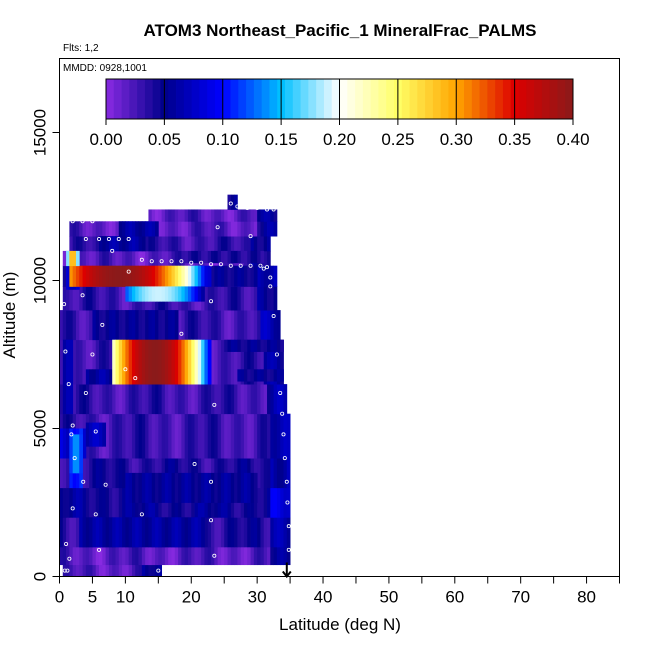 Image resolution: width=650 pixels, height=650 pixels. What do you see at coordinates (164, 139) in the screenshot?
I see `colorbar-tick-label: 0.05` at bounding box center [164, 139].